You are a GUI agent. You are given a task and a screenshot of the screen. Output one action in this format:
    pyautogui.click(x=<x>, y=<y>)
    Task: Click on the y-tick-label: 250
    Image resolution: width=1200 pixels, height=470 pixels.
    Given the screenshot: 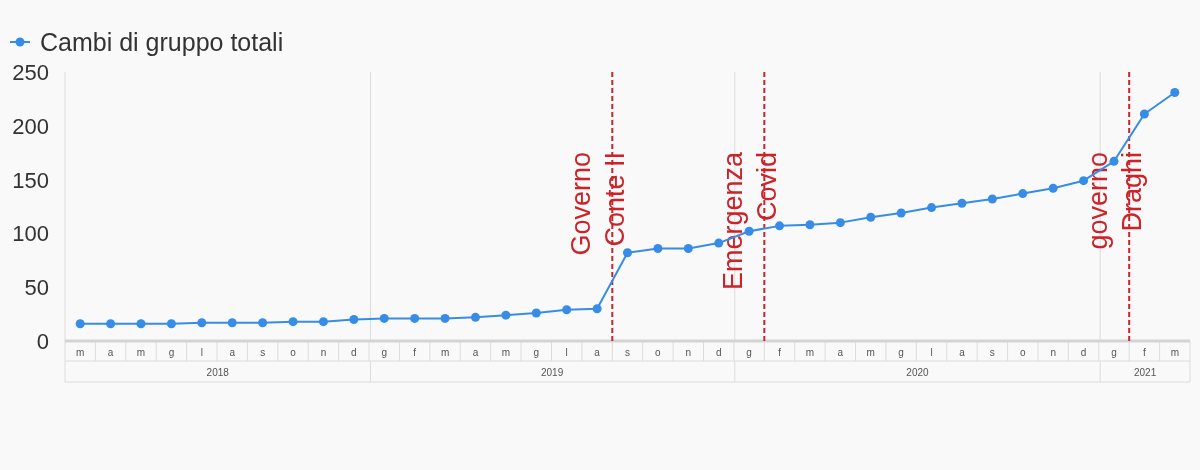 What is the action you would take?
    pyautogui.click(x=30, y=72)
    